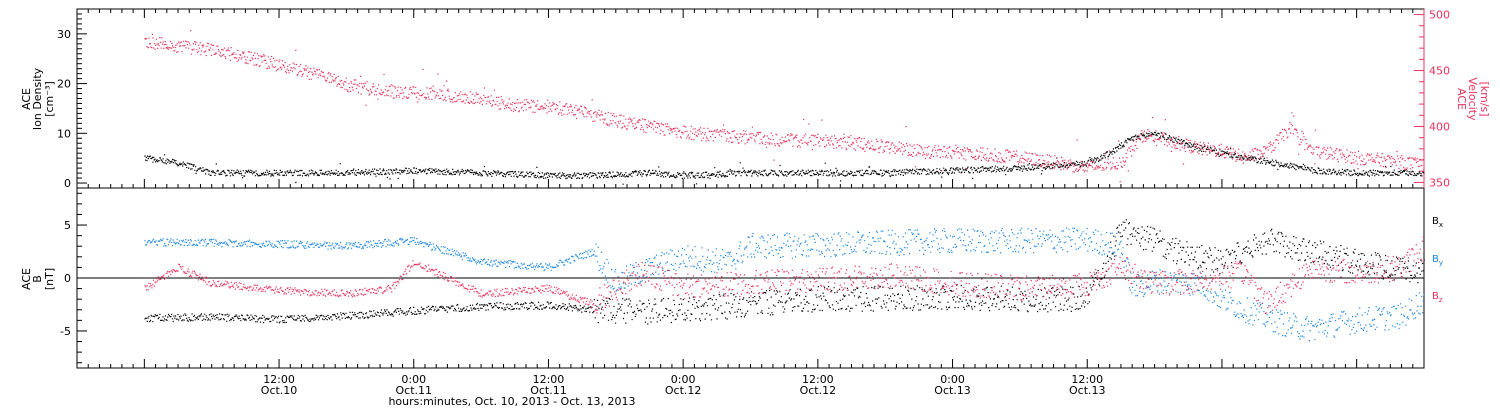  Describe the element at coordinates (26, 279) in the screenshot. I see `b-axis-title-line1: ACE` at that location.